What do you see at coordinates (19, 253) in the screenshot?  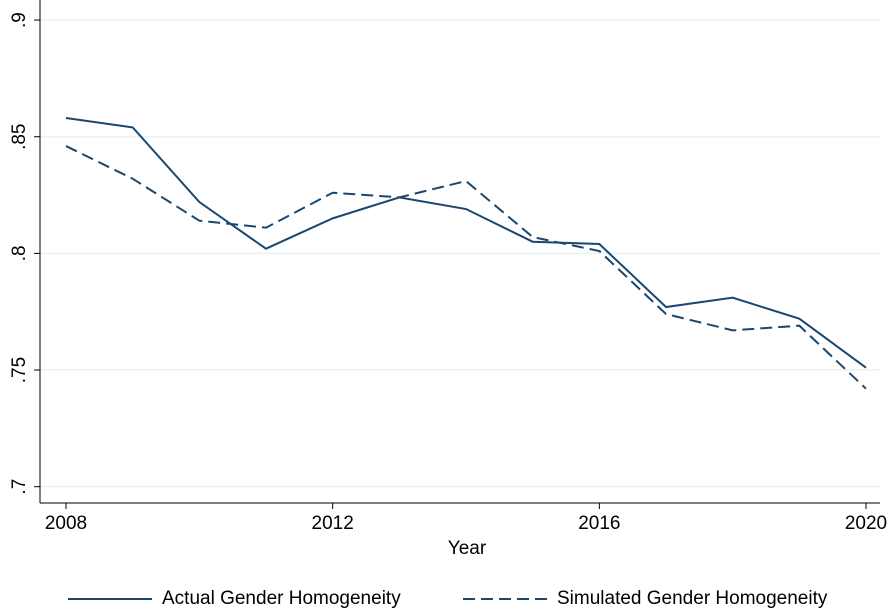 I see `y-tick-label: .8` at bounding box center [19, 253].